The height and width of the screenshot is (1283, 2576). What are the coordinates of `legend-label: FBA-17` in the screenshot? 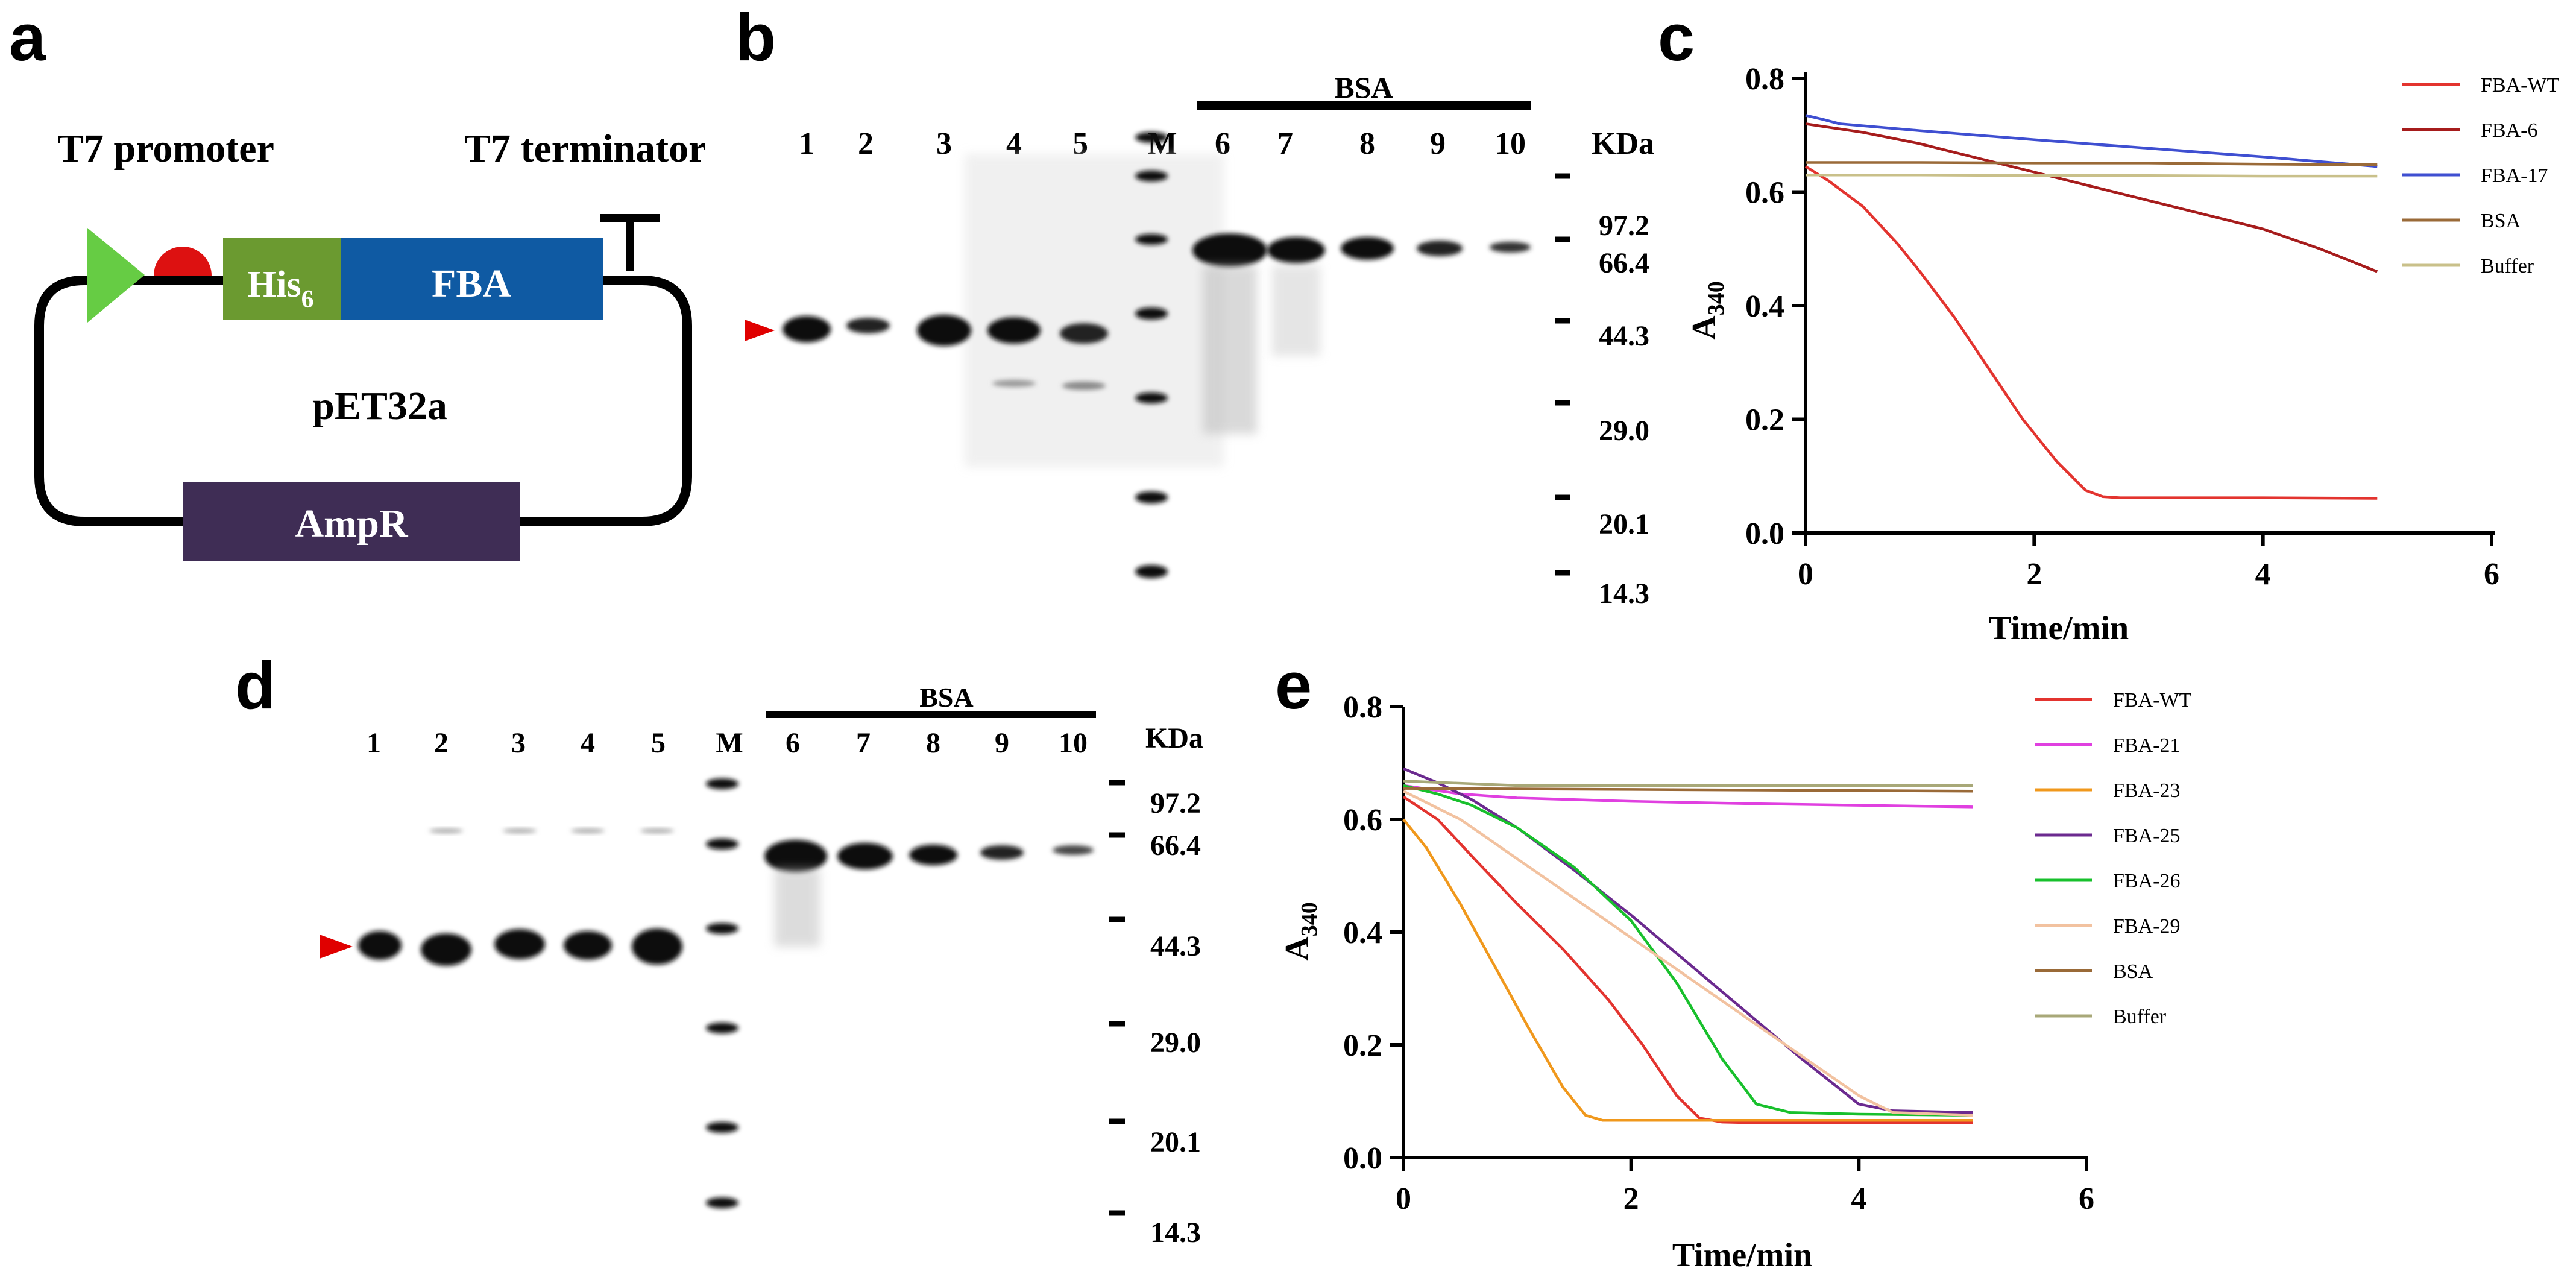 It's located at (2514, 176).